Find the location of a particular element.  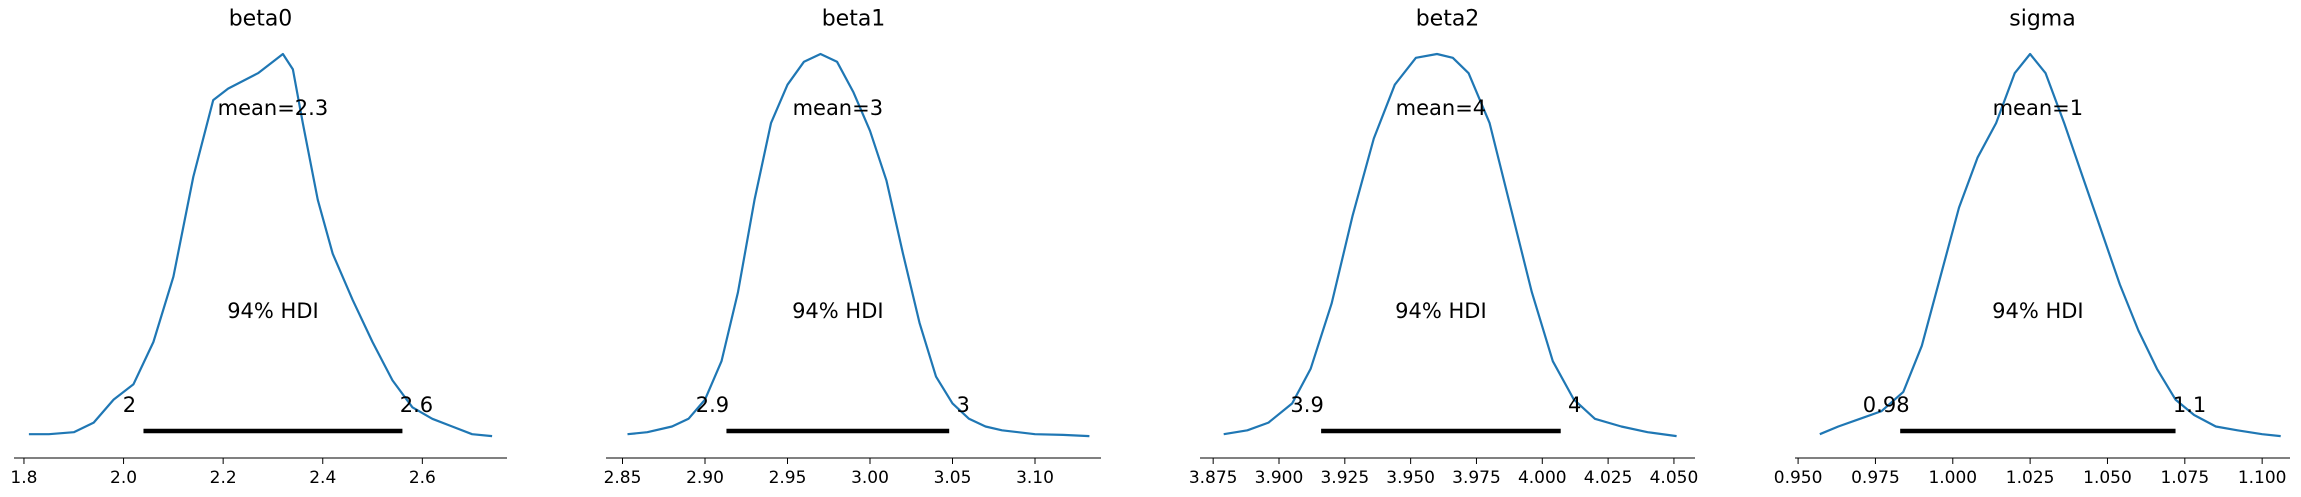

x-tick-label: 0.950 is located at coordinates (1798, 478).